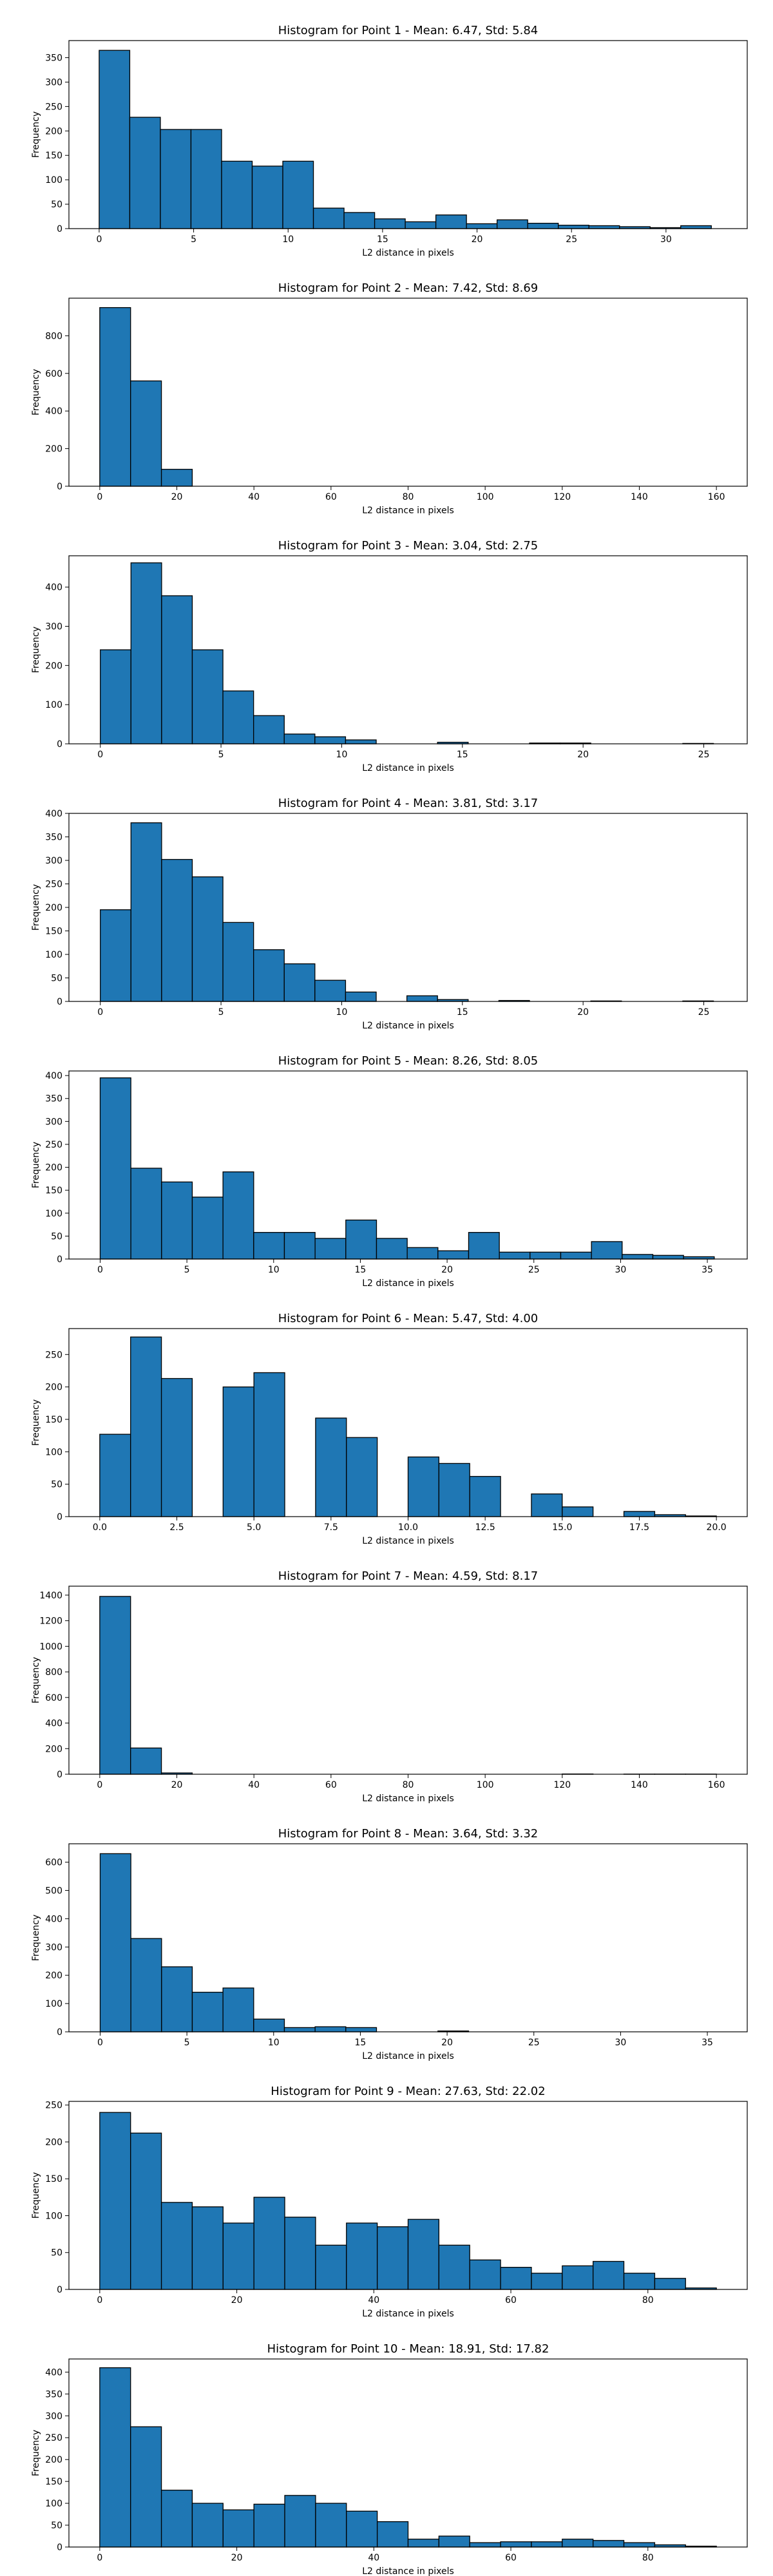 The image size is (773, 2576). What do you see at coordinates (36, 1165) in the screenshot?
I see `y-axis-label-5: Frequency` at bounding box center [36, 1165].